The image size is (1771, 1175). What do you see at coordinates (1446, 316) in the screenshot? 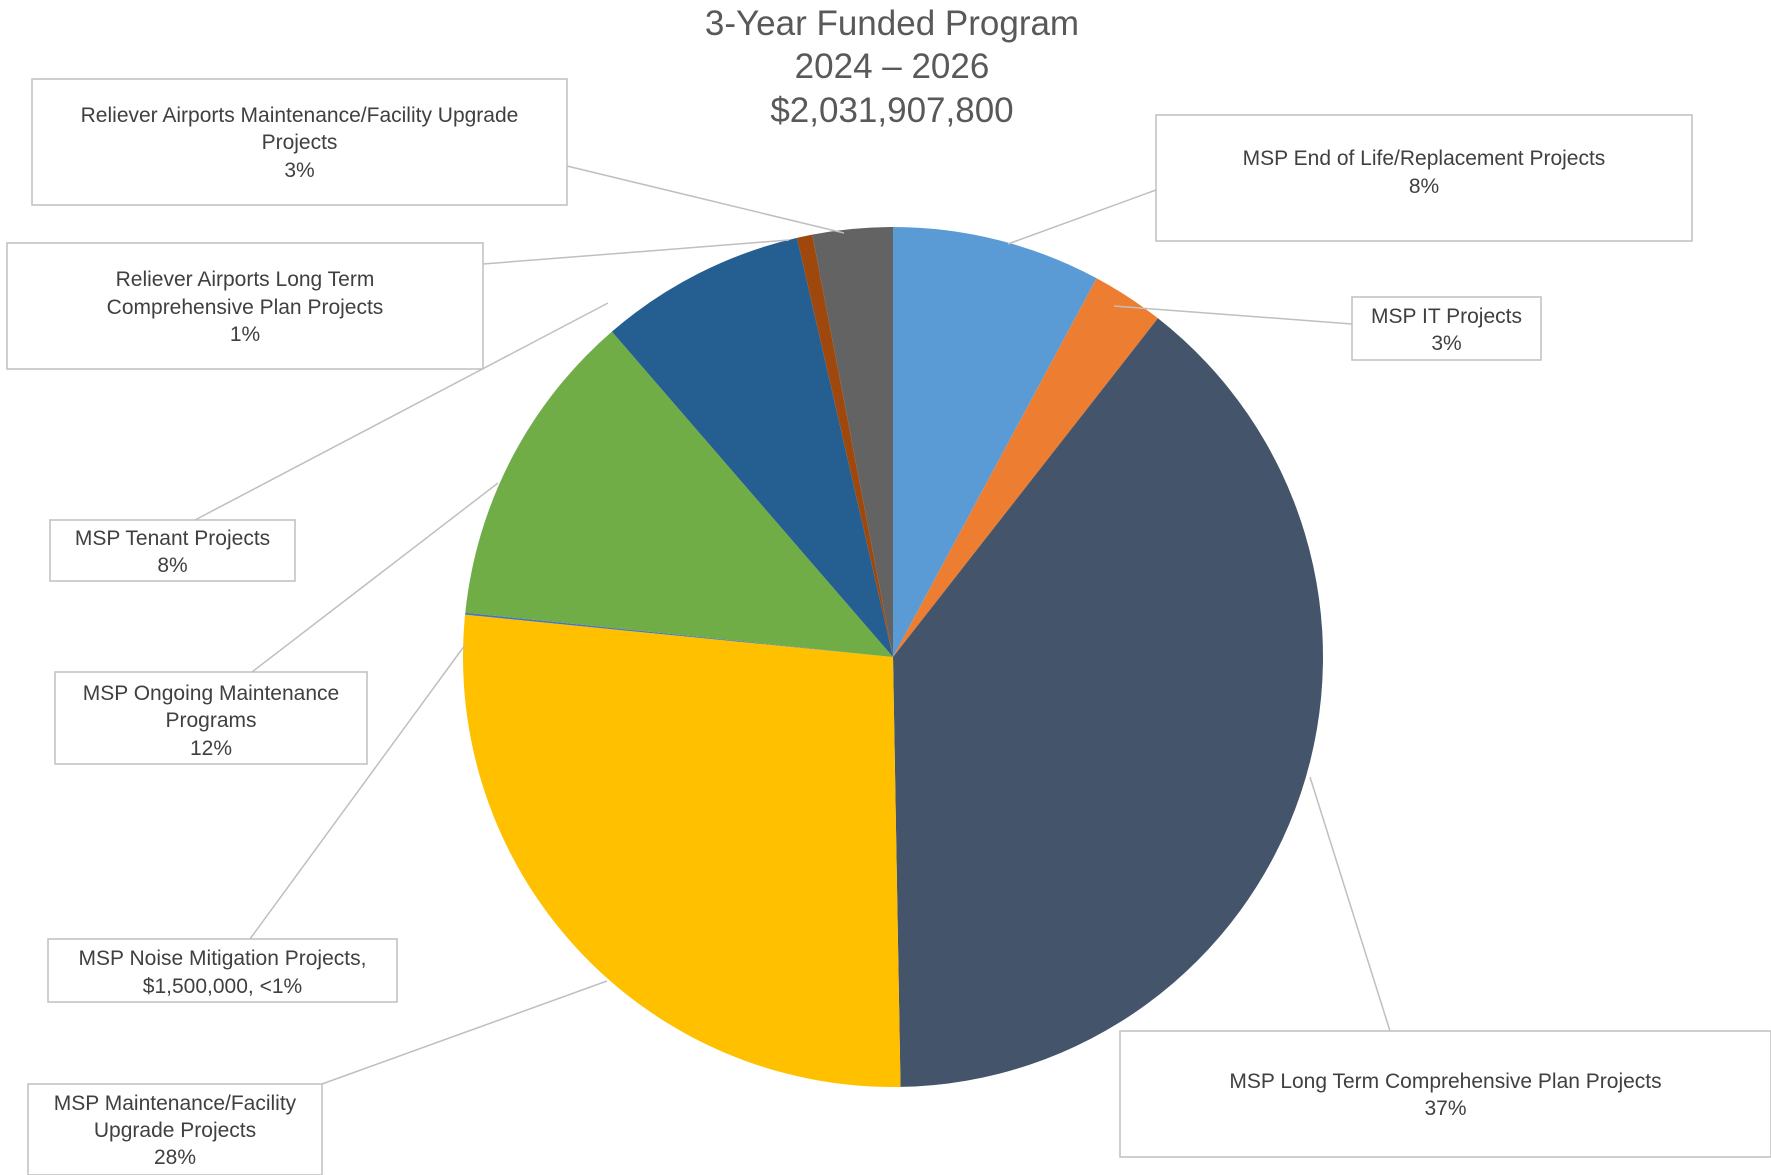
I see `label-text-line: MSP IT Projects` at bounding box center [1446, 316].